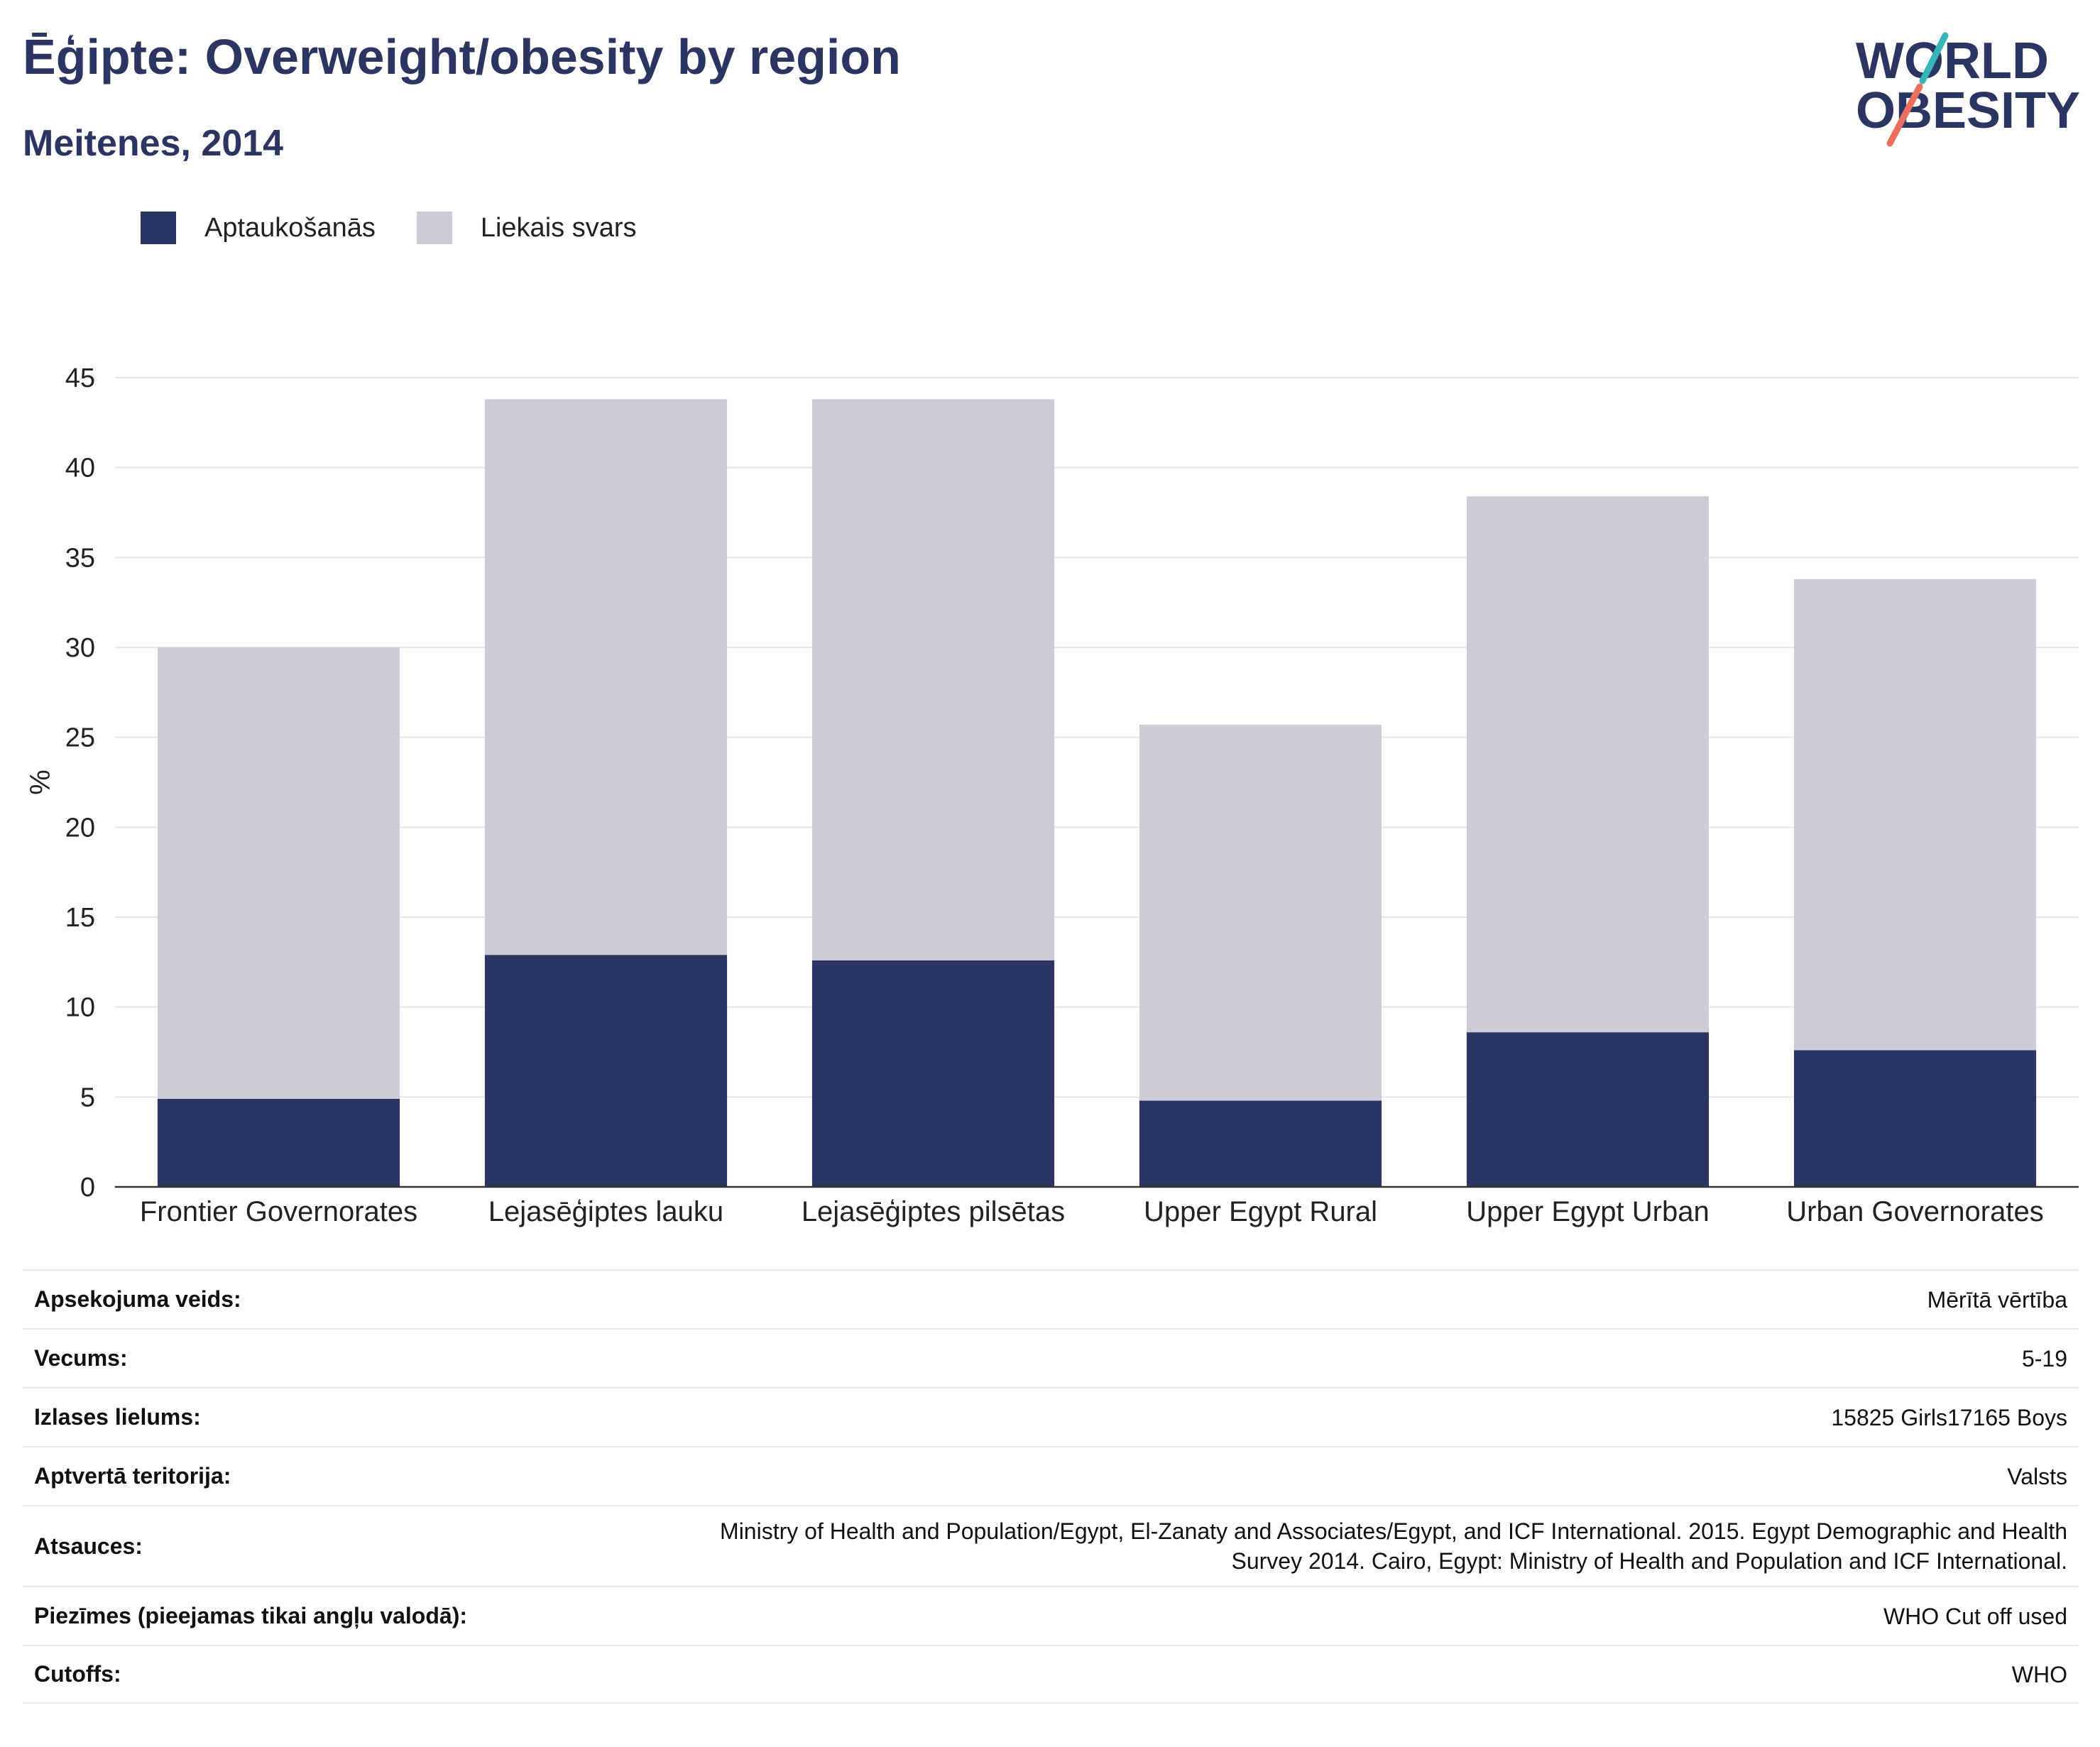 Image resolution: width=2100 pixels, height=1747 pixels. I want to click on y-tick-label: 40, so click(80, 468).